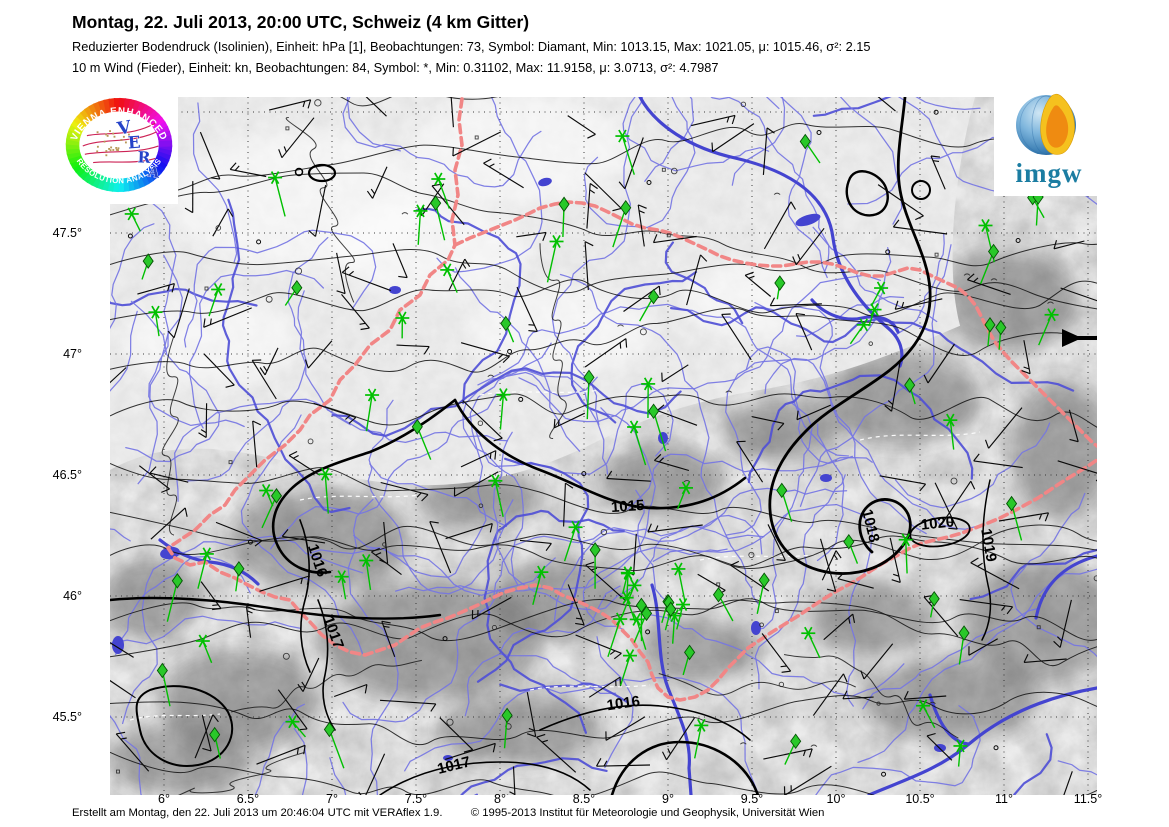 This screenshot has height=827, width=1169. What do you see at coordinates (584, 799) in the screenshot?
I see `lon-tick-label: 8.5°` at bounding box center [584, 799].